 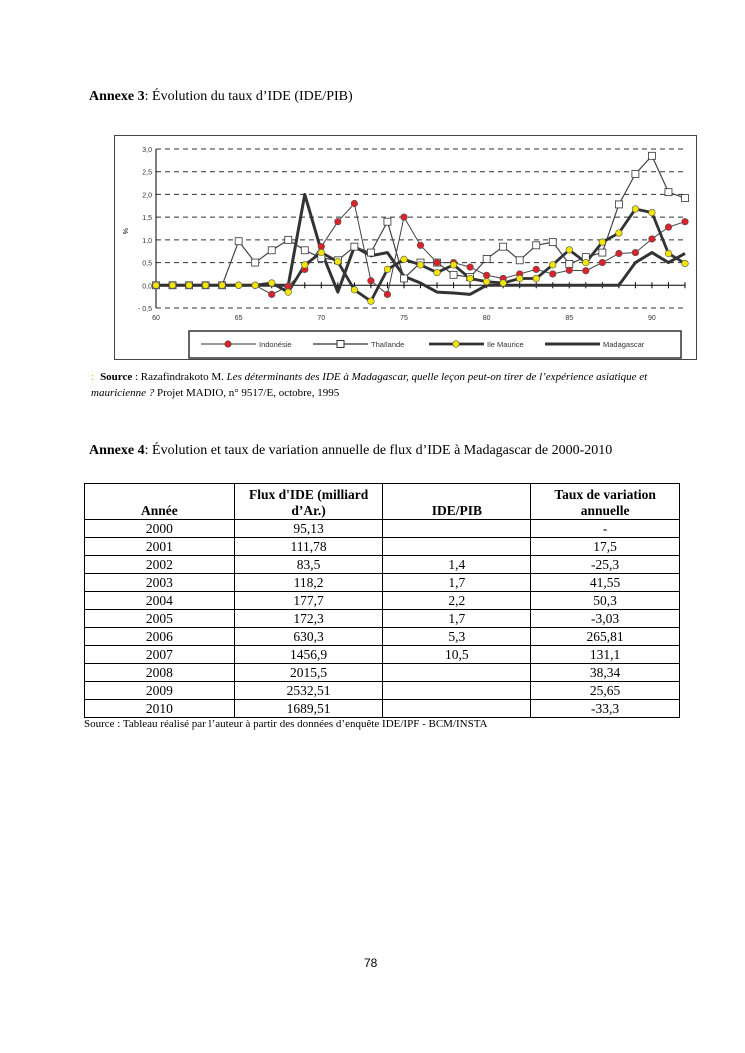 I want to click on cell-flux: 83,5, so click(x=308, y=564).